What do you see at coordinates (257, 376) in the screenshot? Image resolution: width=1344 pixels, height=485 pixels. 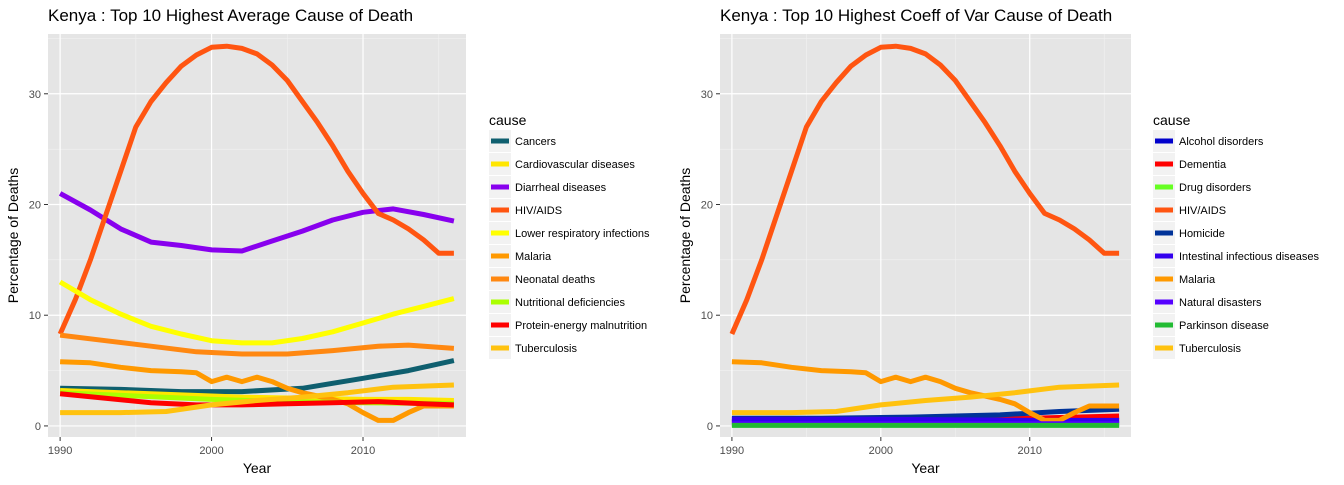 I see `series-line-cancers` at bounding box center [257, 376].